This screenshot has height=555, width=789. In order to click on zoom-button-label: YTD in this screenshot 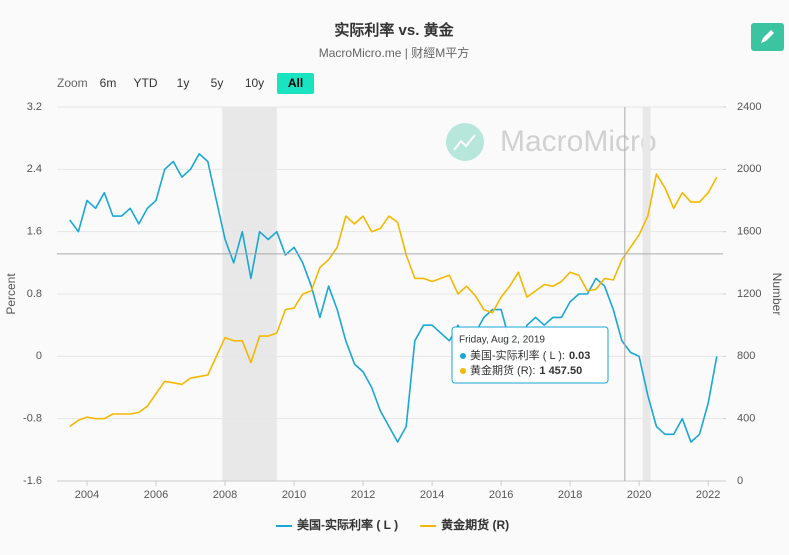, I will do `click(146, 83)`.